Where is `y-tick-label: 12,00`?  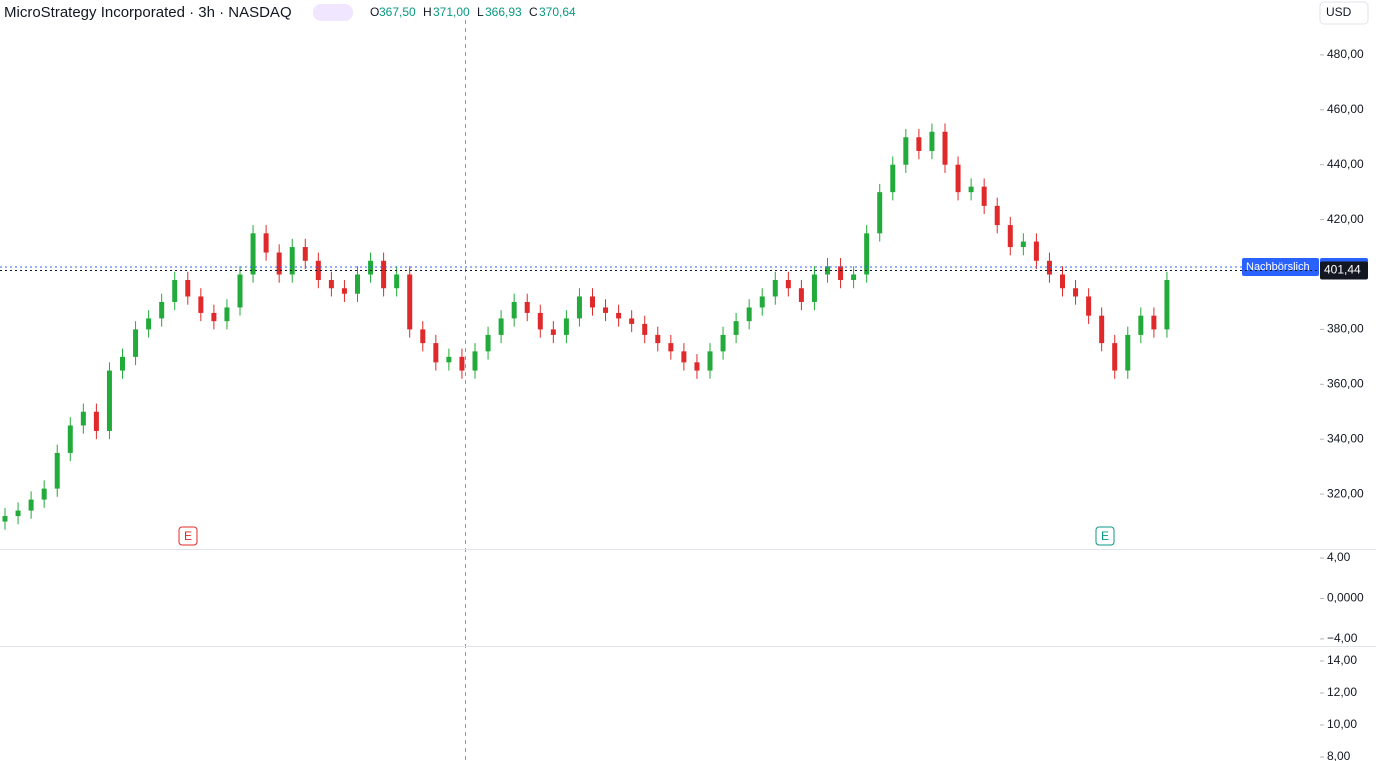
y-tick-label: 12,00 is located at coordinates (1342, 692).